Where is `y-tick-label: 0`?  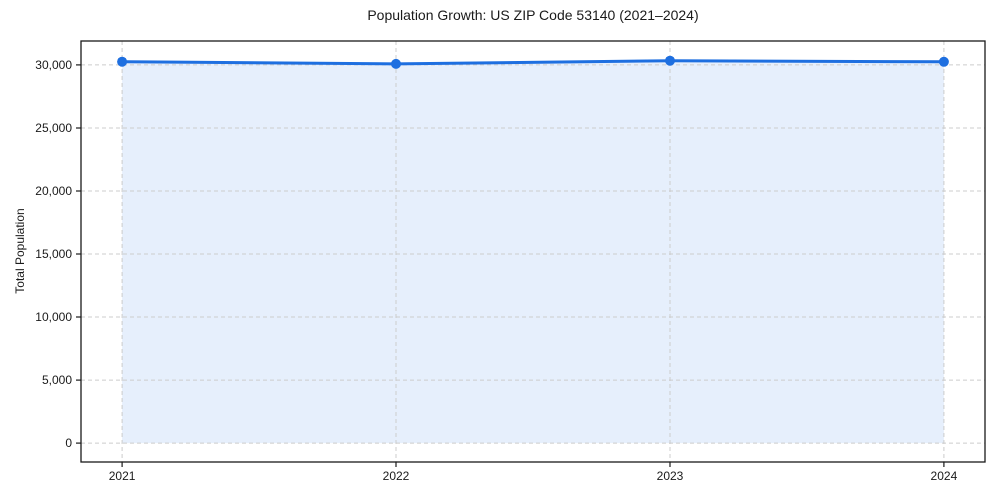
y-tick-label: 0 is located at coordinates (68, 443).